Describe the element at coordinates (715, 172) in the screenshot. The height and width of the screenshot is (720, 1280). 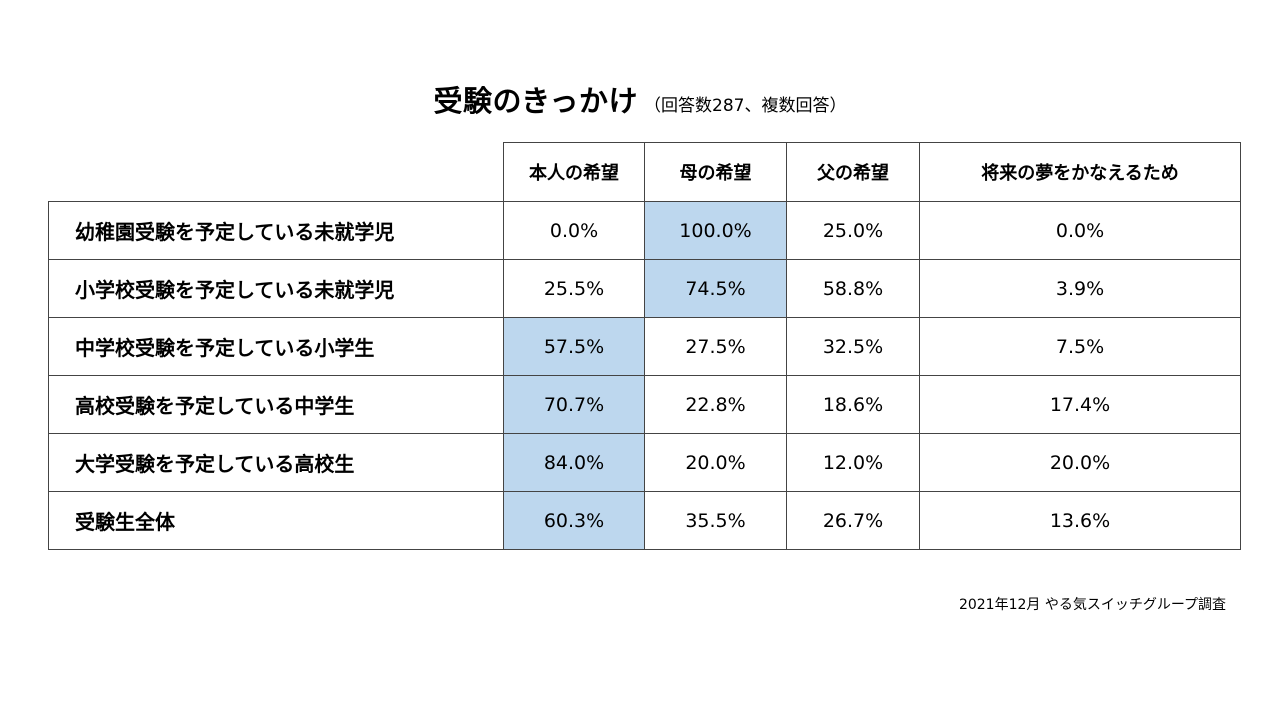
I see `column-header: 母の希望` at that location.